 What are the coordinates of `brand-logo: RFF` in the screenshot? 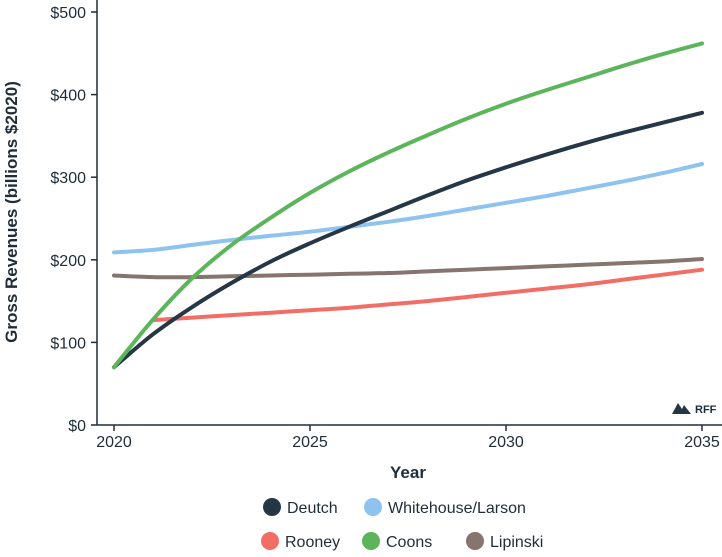 It's located at (694, 409).